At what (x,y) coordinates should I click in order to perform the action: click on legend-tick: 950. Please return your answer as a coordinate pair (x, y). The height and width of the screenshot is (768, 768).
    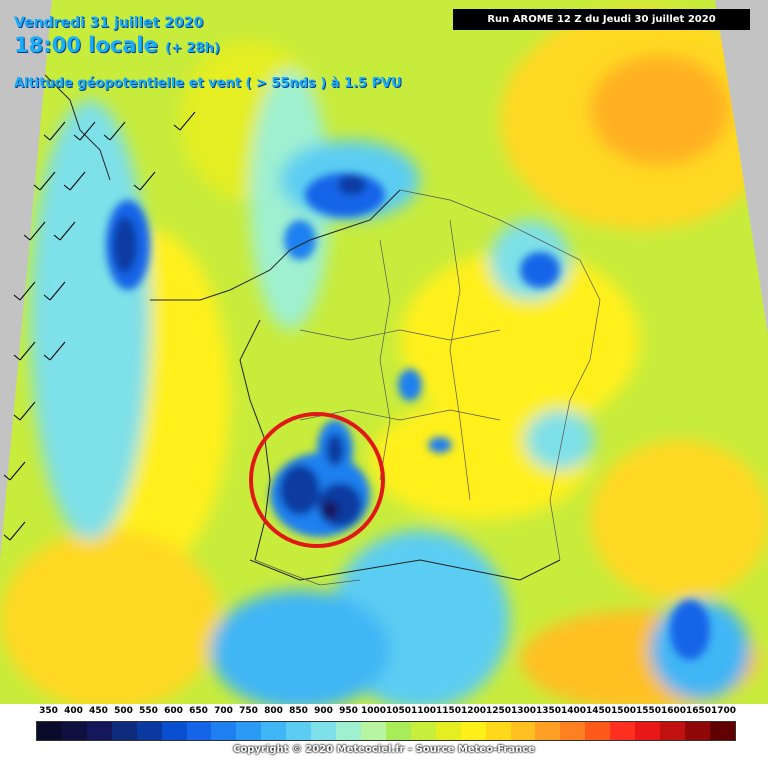
    Looking at the image, I should click on (348, 711).